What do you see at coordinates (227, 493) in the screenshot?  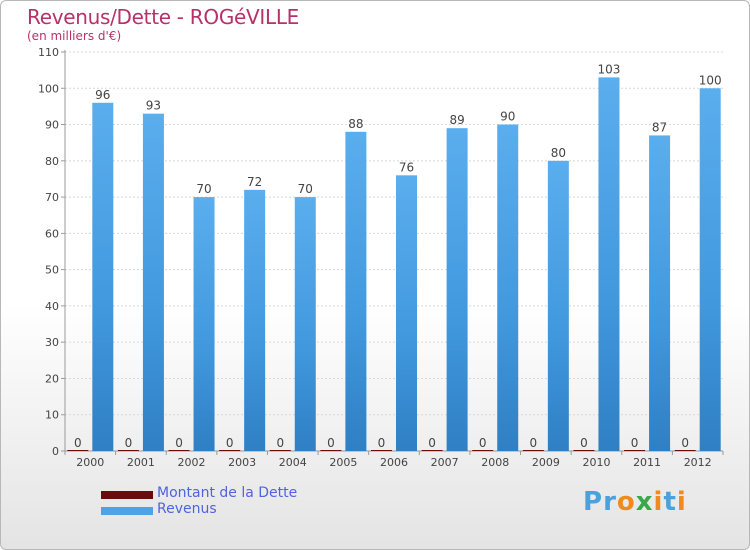 I see `legend-label-dette: Montant de la Dette` at bounding box center [227, 493].